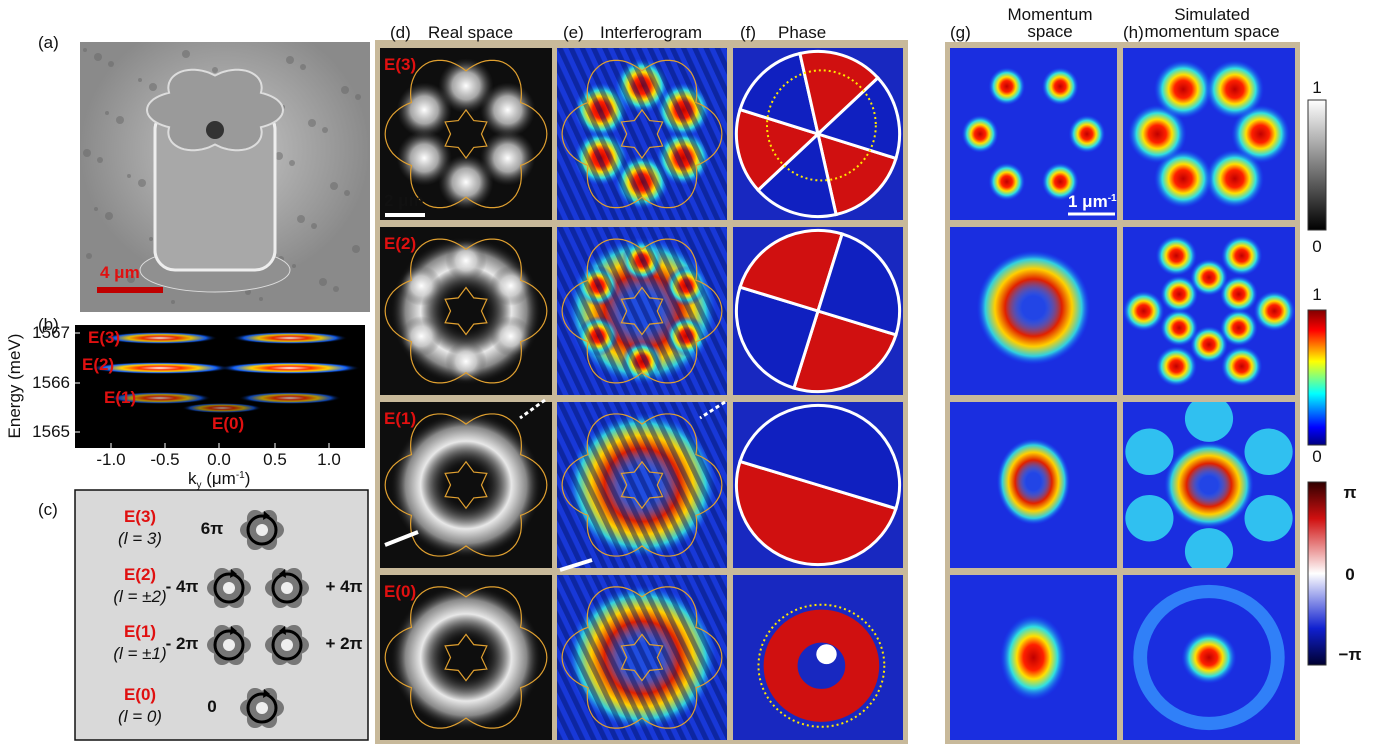 The image size is (1383, 748). Describe the element at coordinates (1316, 87) in the screenshot. I see `colorbar-label: 1` at that location.